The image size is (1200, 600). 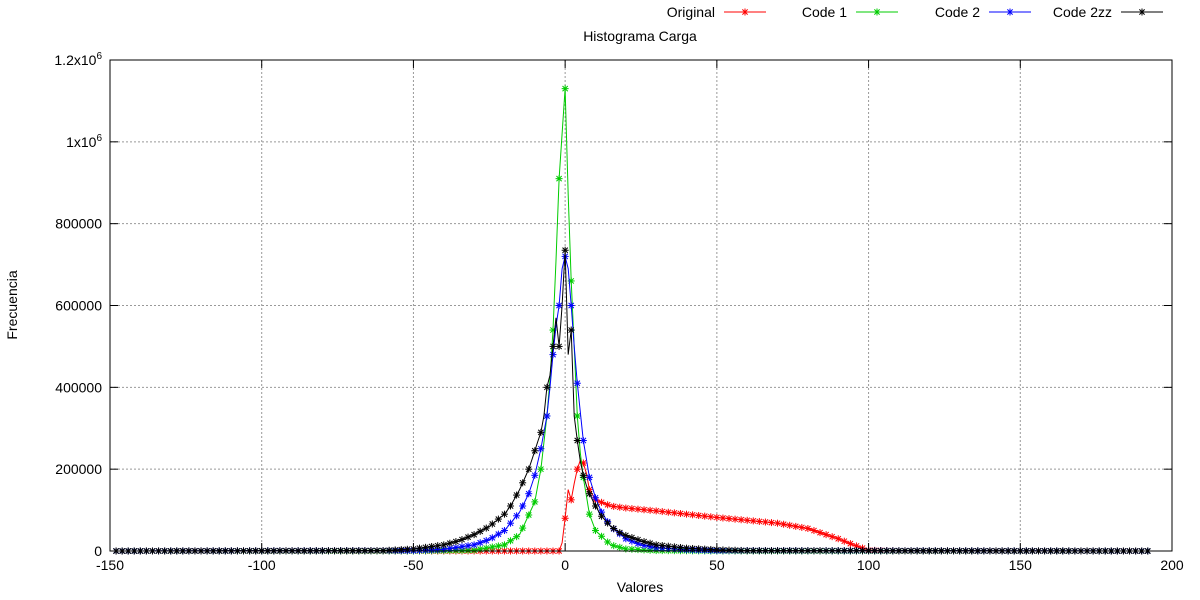 I want to click on x-tick-label: -50, so click(x=413, y=565).